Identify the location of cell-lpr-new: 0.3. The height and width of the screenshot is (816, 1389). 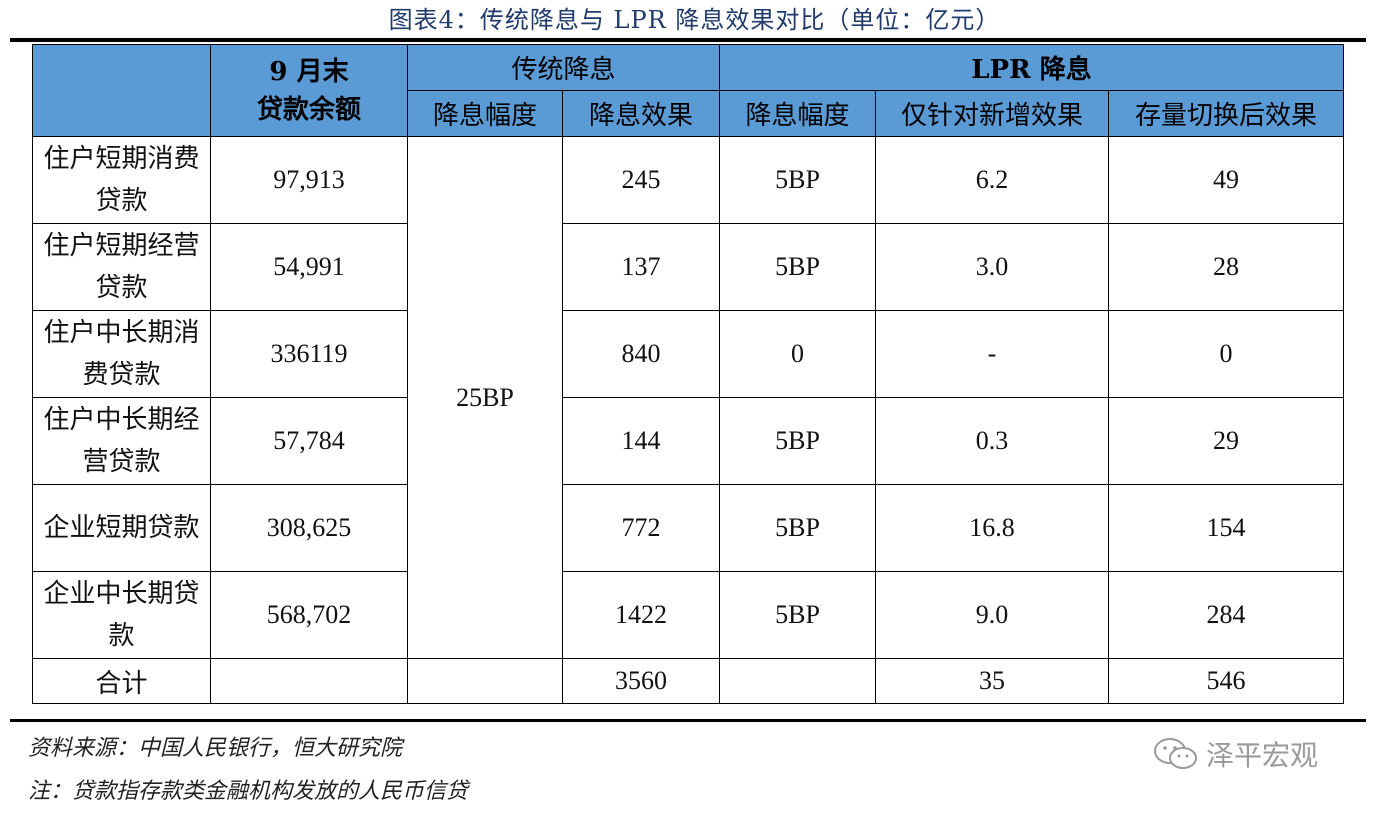
(992, 441).